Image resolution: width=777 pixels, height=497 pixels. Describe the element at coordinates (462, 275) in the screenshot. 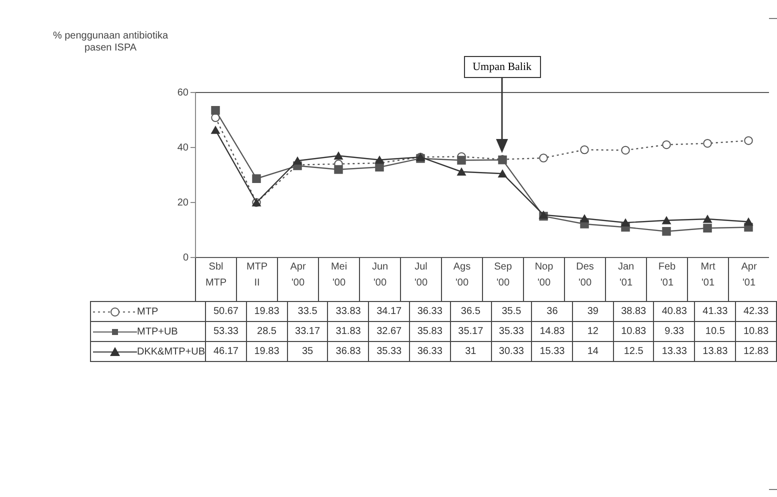

I see `x-tick-label: Ags '00` at that location.